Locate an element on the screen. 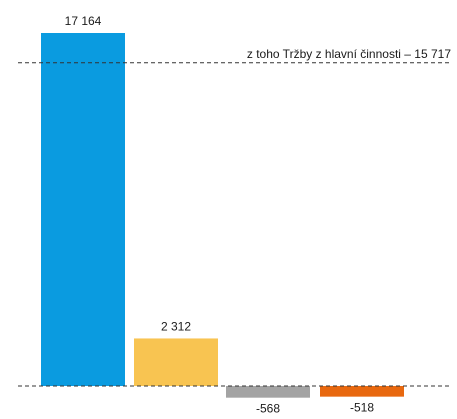  bar-value-label-3: -568 is located at coordinates (268, 409).